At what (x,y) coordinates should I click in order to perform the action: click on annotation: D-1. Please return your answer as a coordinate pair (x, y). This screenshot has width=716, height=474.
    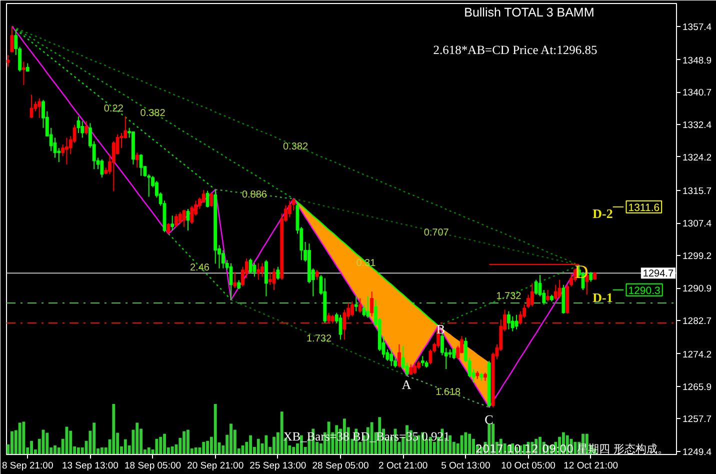
    Looking at the image, I should click on (602, 298).